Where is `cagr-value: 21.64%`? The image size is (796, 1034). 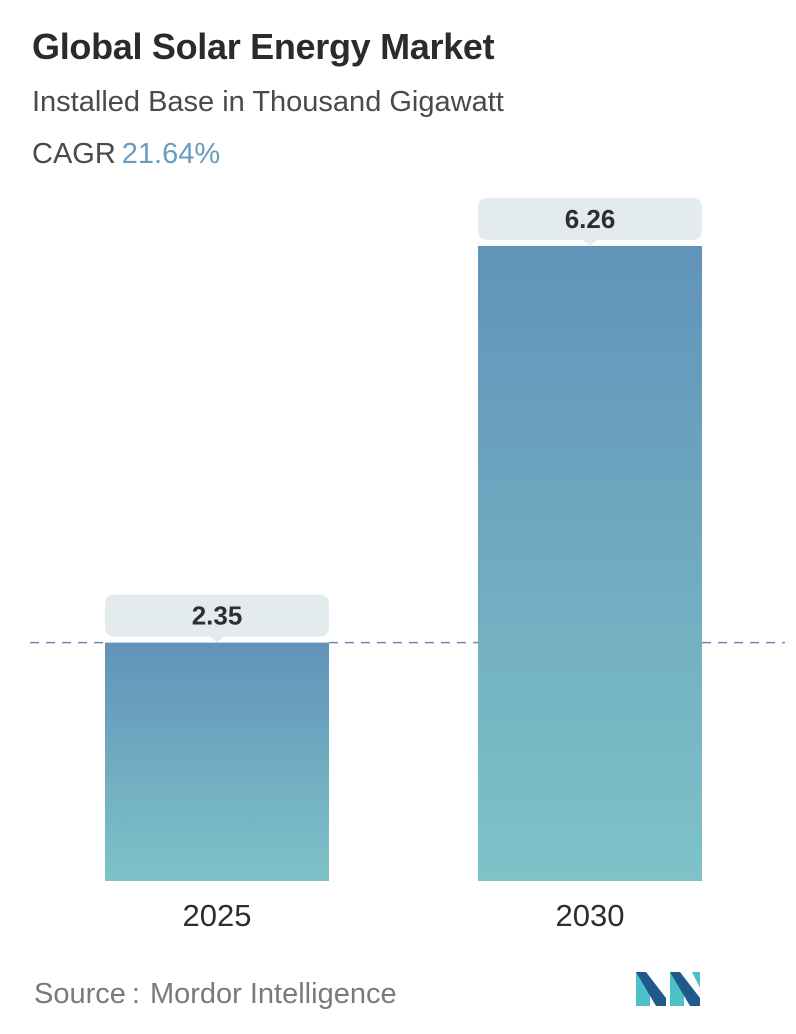 cagr-value: 21.64% is located at coordinates (171, 154).